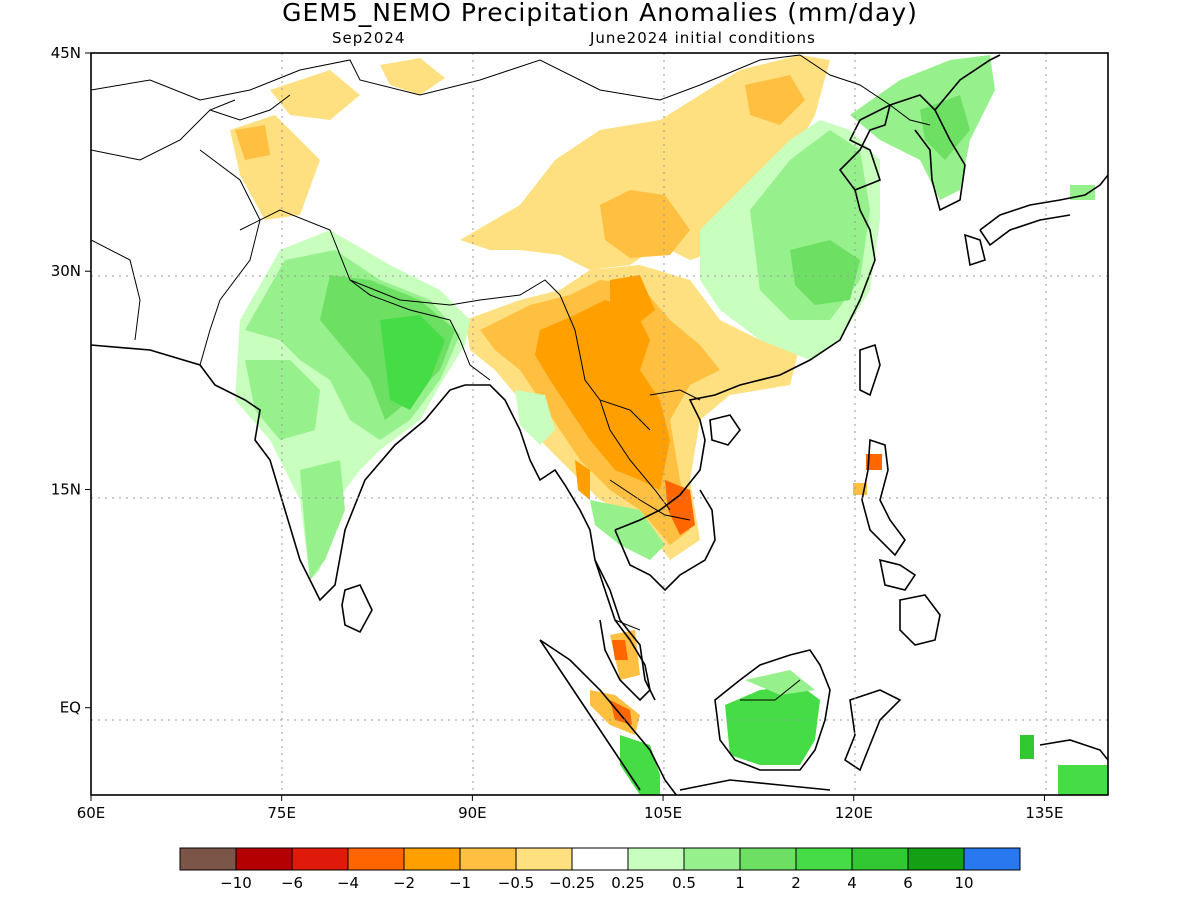 This screenshot has width=1200, height=900. I want to click on anomaly-dry-kashmir-core, so click(252, 142).